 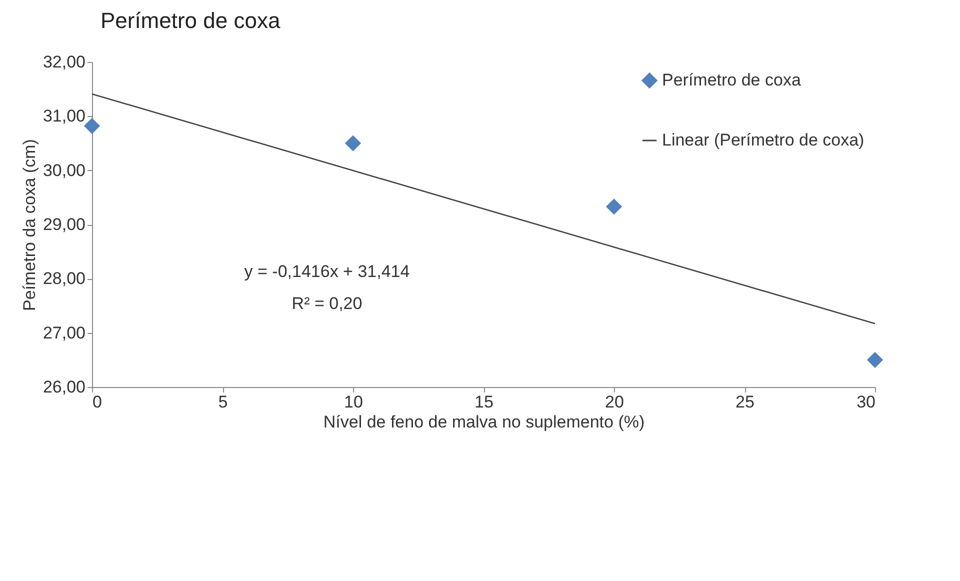 I want to click on x-axis-title: Nível de feno de malva no suplemento (%), so click(x=484, y=422).